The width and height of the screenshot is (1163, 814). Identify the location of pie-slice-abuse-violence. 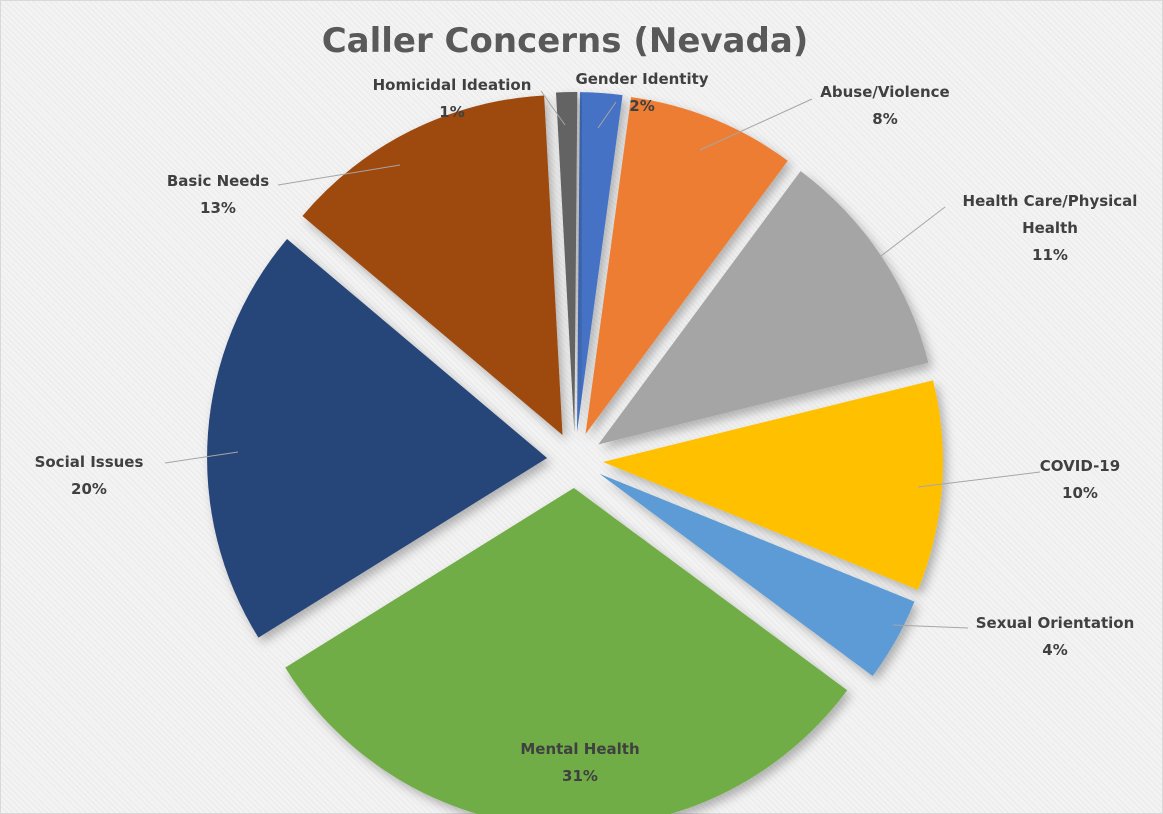
(686, 266).